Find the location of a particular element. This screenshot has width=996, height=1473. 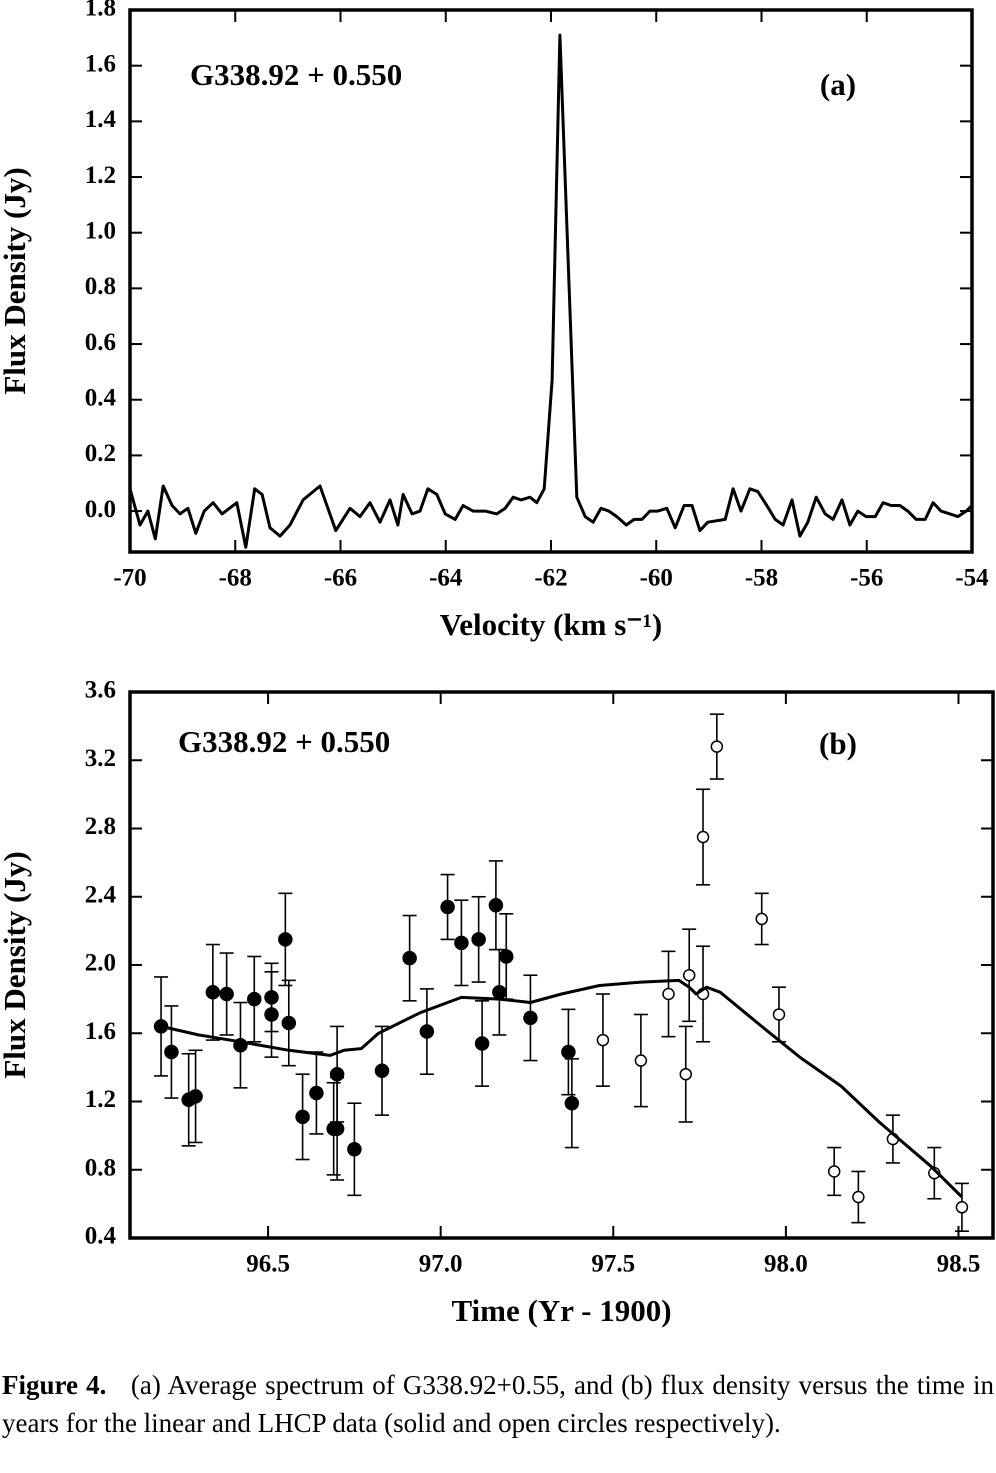

x-tick-label: 96.5 is located at coordinates (268, 1264).